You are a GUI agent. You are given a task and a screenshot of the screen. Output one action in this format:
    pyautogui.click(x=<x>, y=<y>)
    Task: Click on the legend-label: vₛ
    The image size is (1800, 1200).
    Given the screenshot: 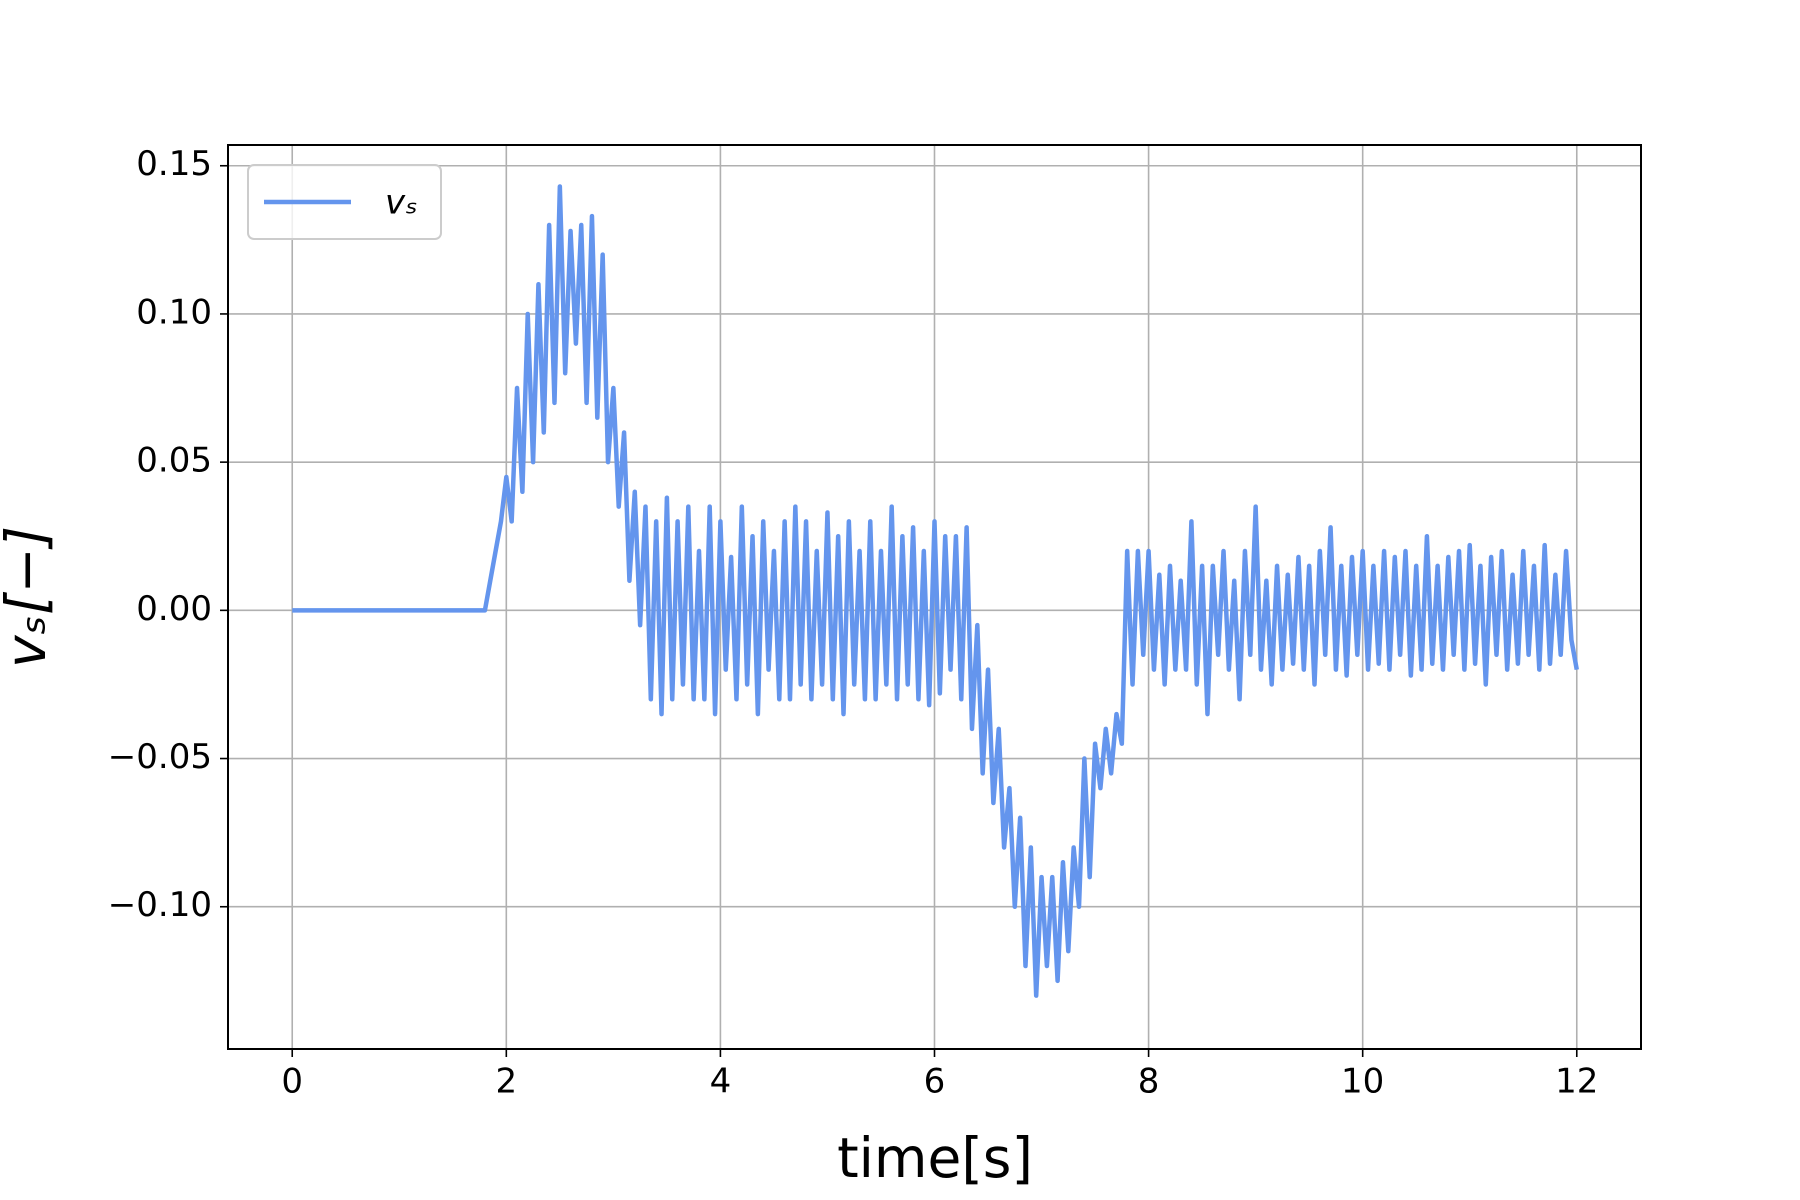 What is the action you would take?
    pyautogui.click(x=401, y=203)
    